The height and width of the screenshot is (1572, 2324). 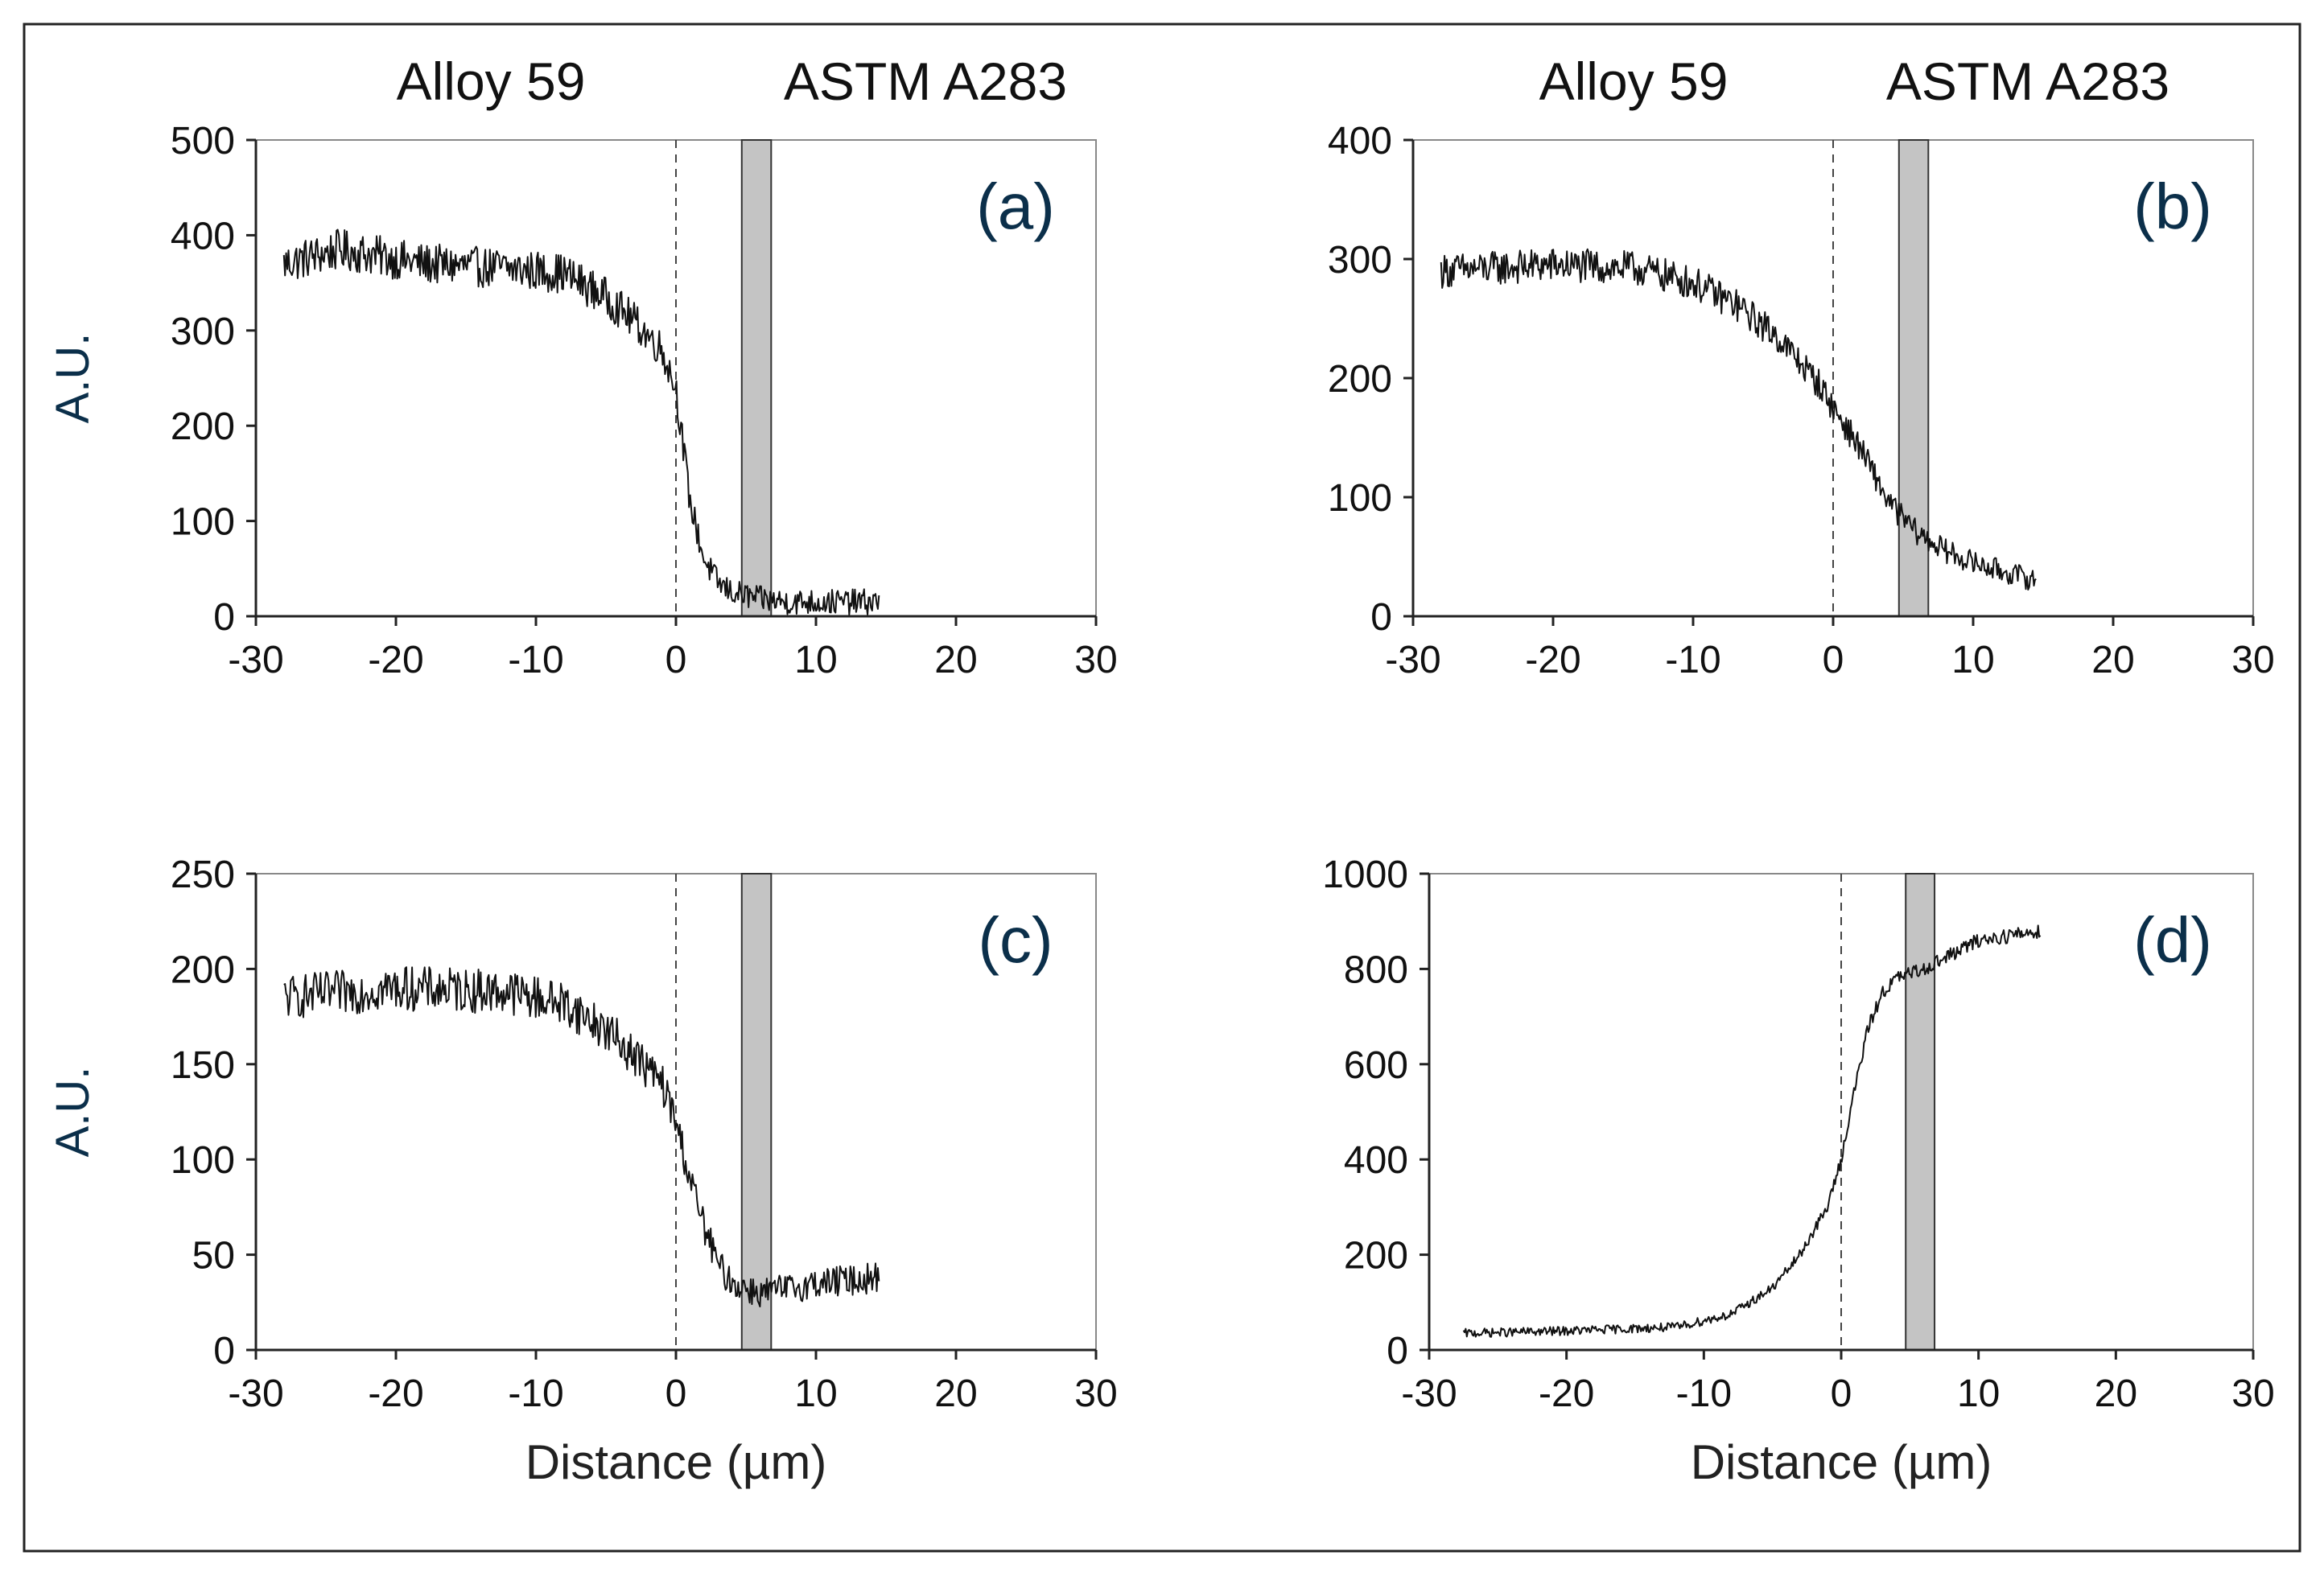 What do you see at coordinates (73, 378) in the screenshot?
I see `chart1-y-axis-label: A.U.` at bounding box center [73, 378].